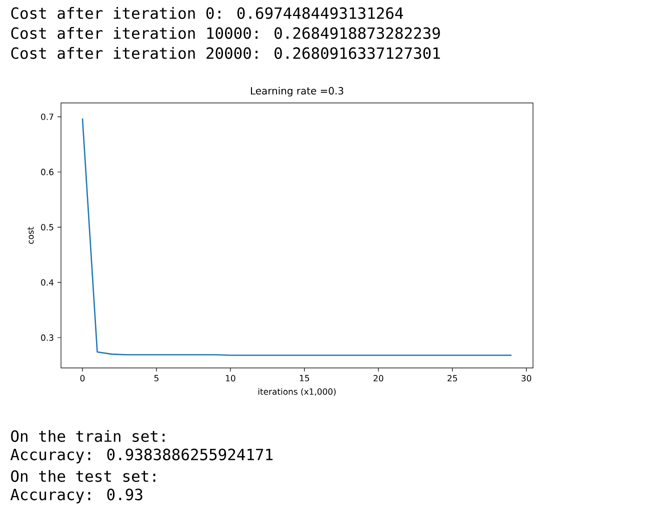 Image resolution: width=660 pixels, height=512 pixels. I want to click on chart-title: Learning rate =0.3, so click(297, 91).